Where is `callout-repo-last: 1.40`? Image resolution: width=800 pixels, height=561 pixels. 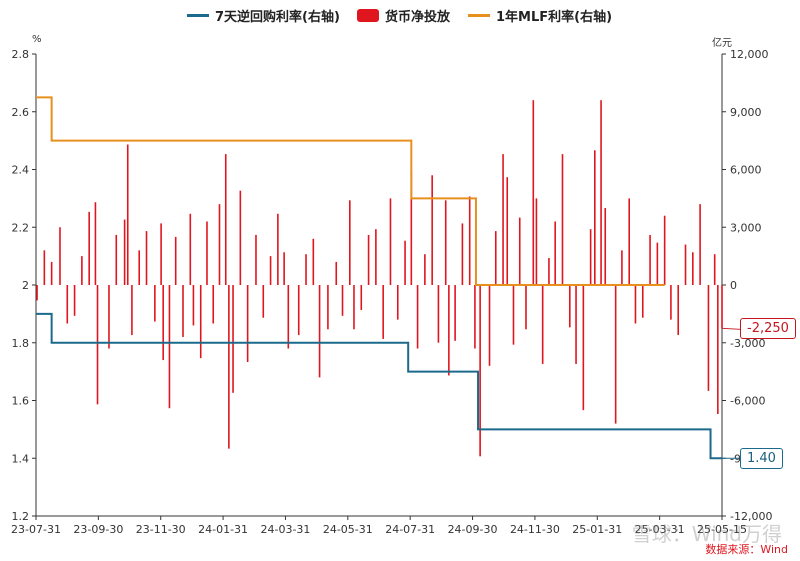 callout-repo-last: 1.40 is located at coordinates (761, 458).